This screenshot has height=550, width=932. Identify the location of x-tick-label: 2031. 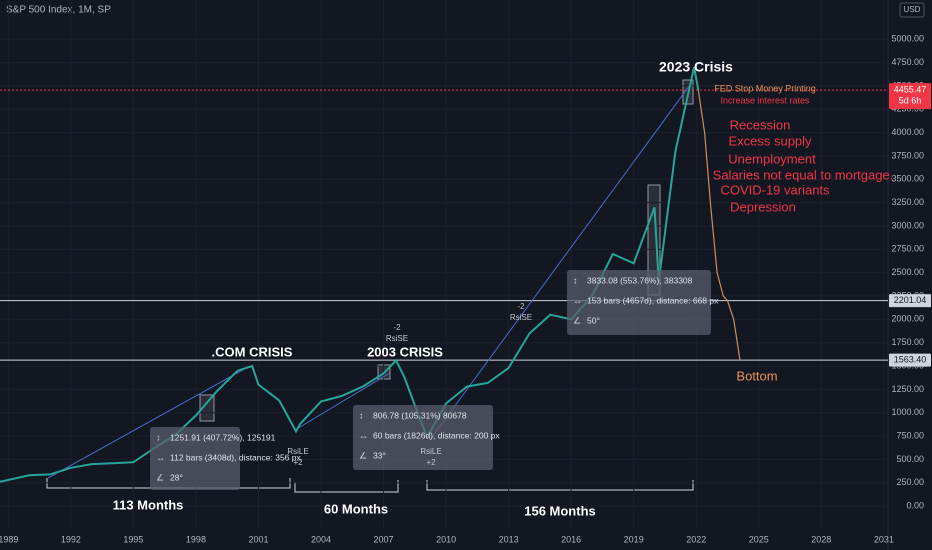
(884, 539).